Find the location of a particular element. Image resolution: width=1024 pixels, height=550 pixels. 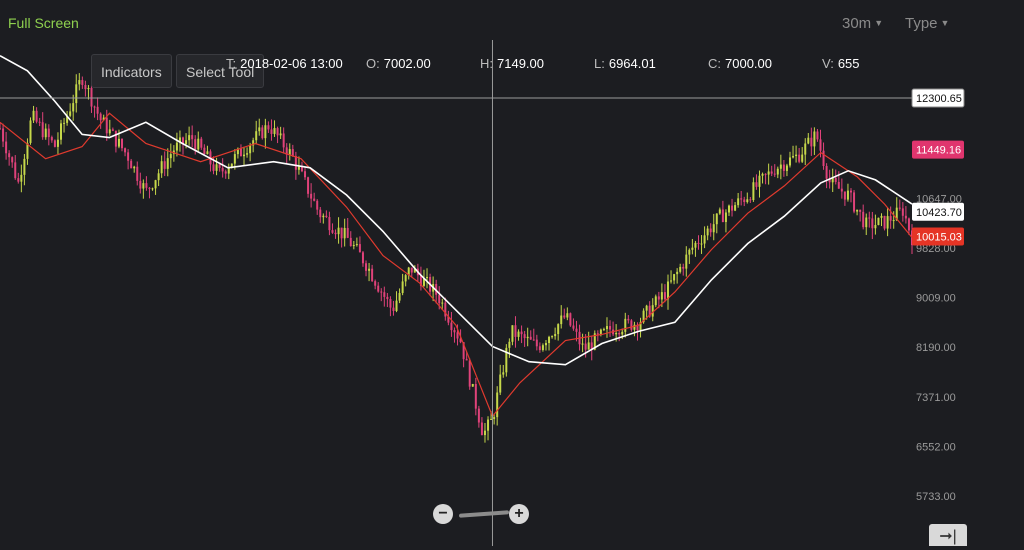

chart-type-dropdown: Type ▼ is located at coordinates (927, 23).